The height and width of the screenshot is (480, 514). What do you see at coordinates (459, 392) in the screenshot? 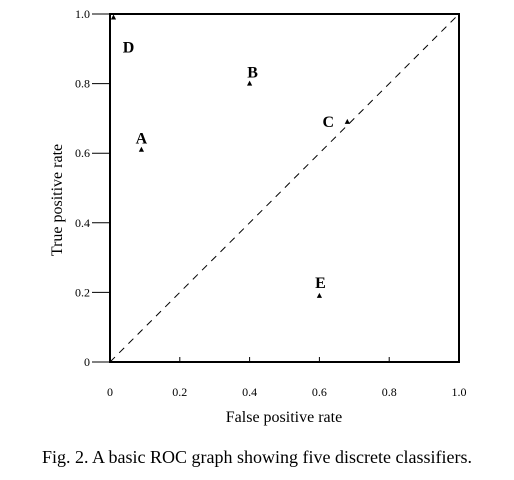
I see `x-tick-label: 1.0` at bounding box center [459, 392].